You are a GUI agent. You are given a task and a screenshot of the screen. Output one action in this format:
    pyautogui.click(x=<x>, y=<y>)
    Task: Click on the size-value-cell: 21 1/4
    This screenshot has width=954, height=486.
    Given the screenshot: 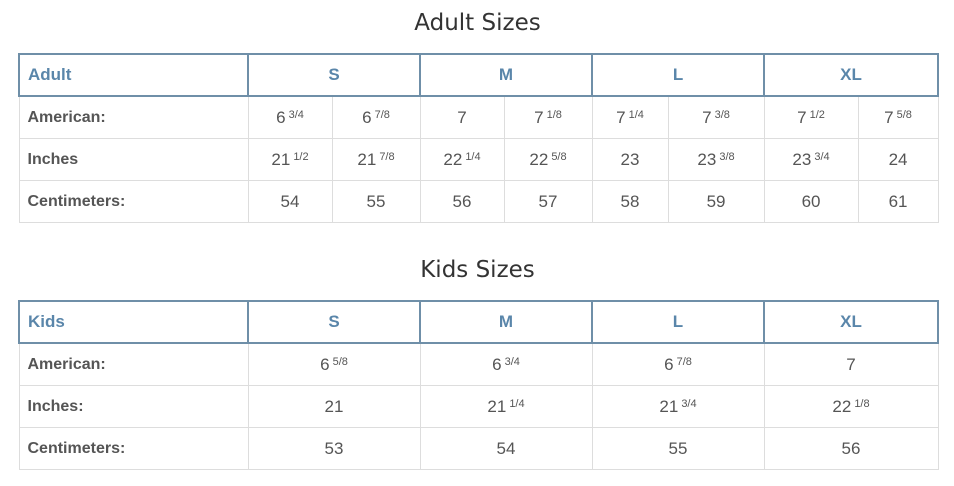 What is the action you would take?
    pyautogui.click(x=506, y=406)
    